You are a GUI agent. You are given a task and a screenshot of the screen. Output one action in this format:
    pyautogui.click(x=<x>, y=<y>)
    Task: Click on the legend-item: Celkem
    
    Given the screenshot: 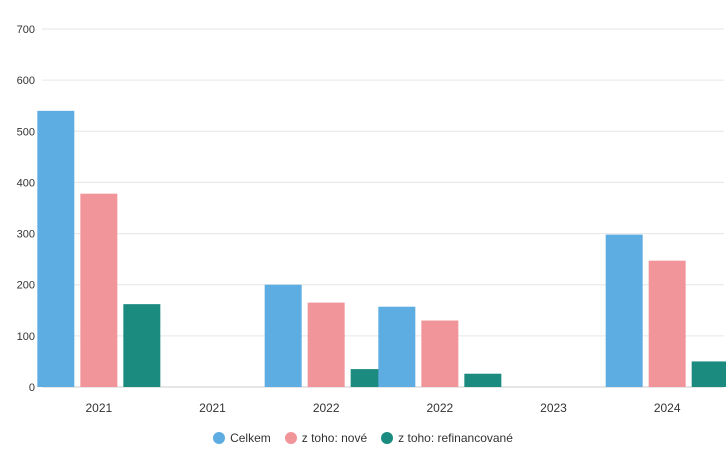 What is the action you would take?
    pyautogui.click(x=242, y=438)
    